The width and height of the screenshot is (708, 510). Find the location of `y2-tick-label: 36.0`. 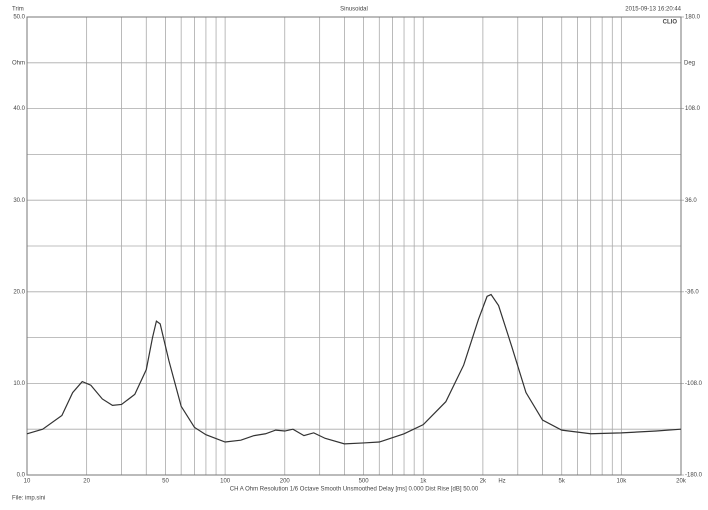

y2-tick-label: 36.0 is located at coordinates (691, 201).